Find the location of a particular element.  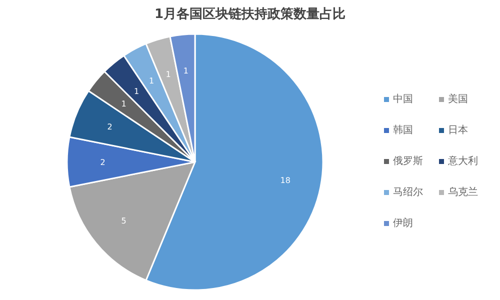

data-label: 5 is located at coordinates (123, 221).